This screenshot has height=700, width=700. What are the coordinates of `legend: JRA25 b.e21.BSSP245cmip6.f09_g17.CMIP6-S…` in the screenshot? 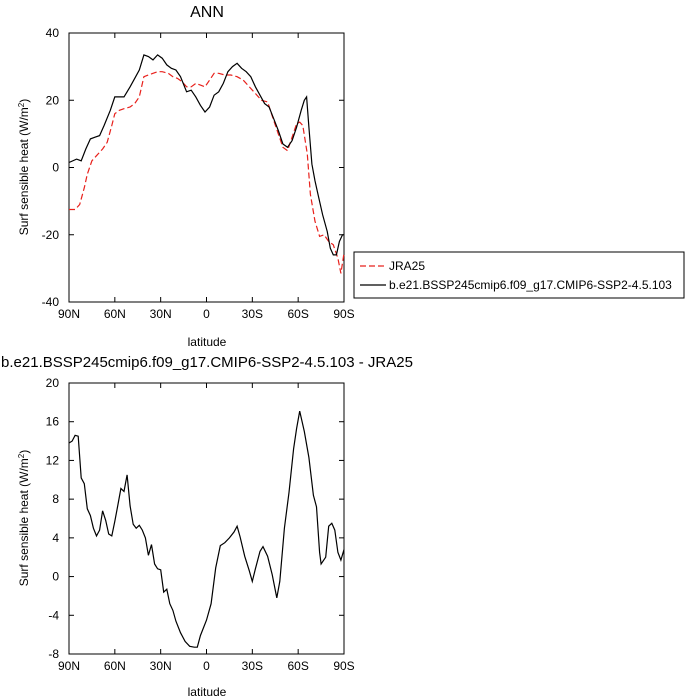 It's located at (519, 275).